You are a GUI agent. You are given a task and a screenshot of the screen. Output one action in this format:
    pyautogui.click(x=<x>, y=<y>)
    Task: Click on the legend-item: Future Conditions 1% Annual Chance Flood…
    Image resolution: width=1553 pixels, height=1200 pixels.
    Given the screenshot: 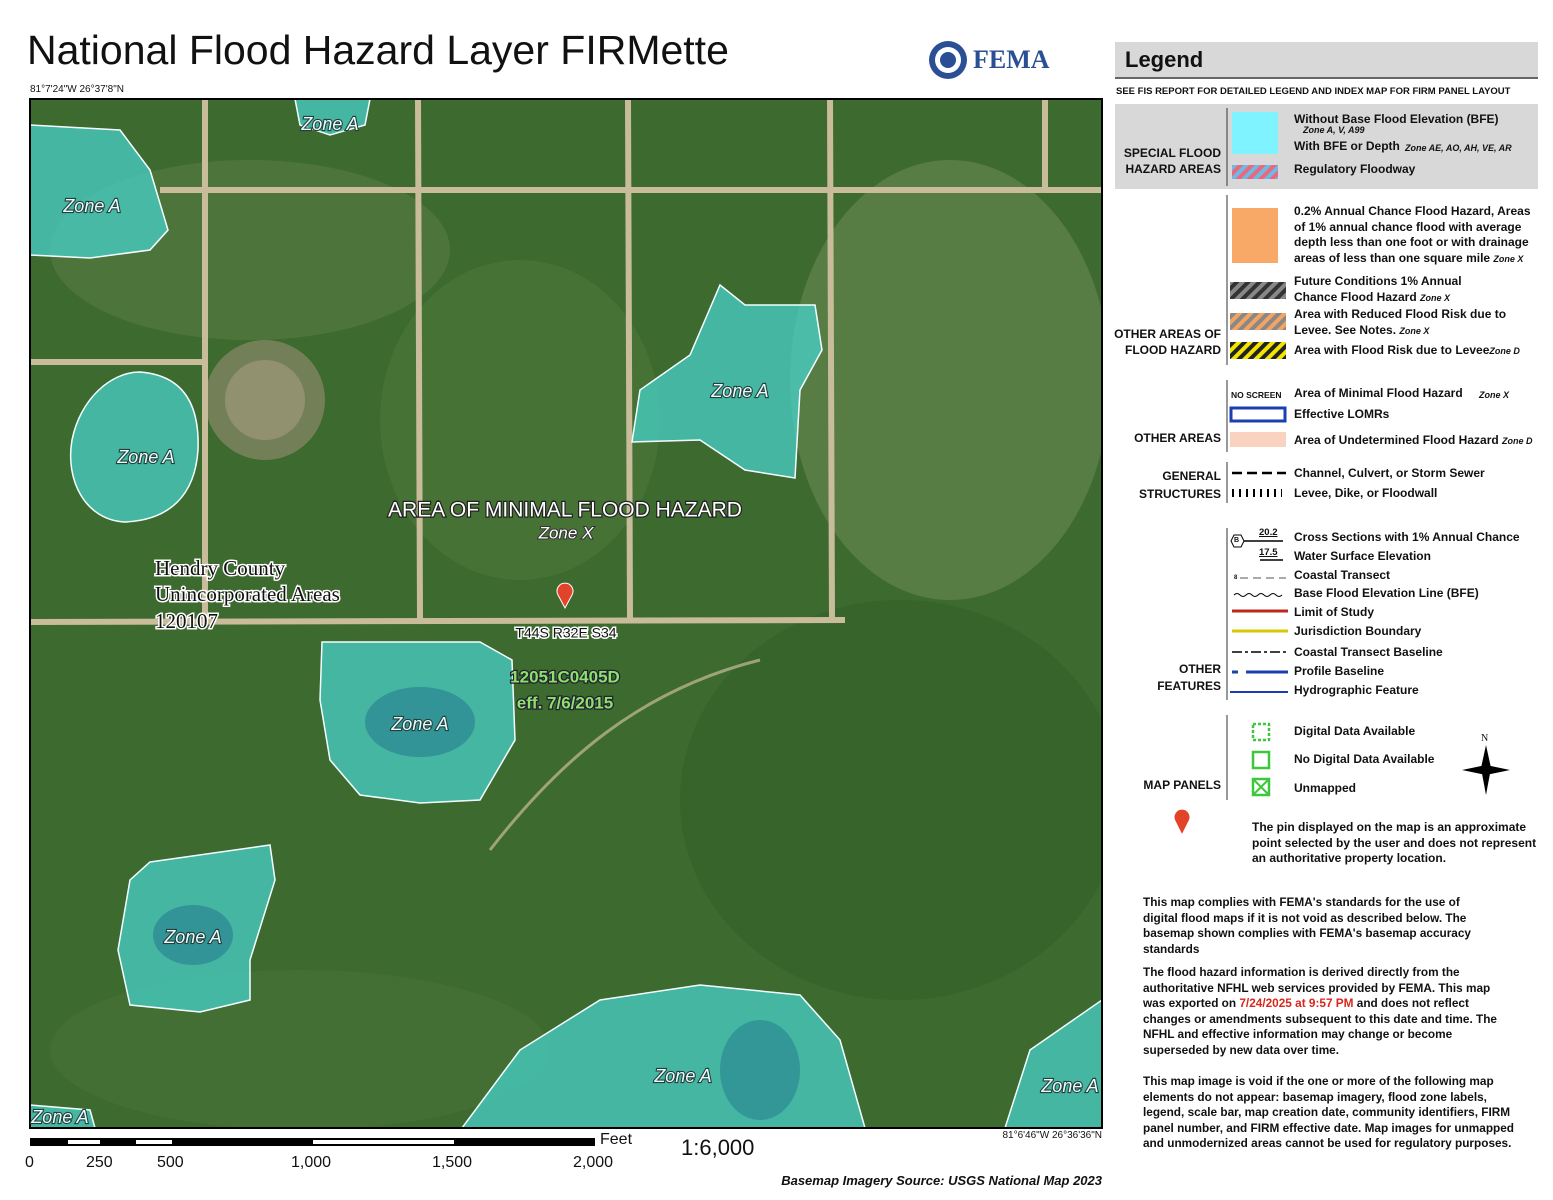 What is the action you would take?
    pyautogui.click(x=1384, y=290)
    